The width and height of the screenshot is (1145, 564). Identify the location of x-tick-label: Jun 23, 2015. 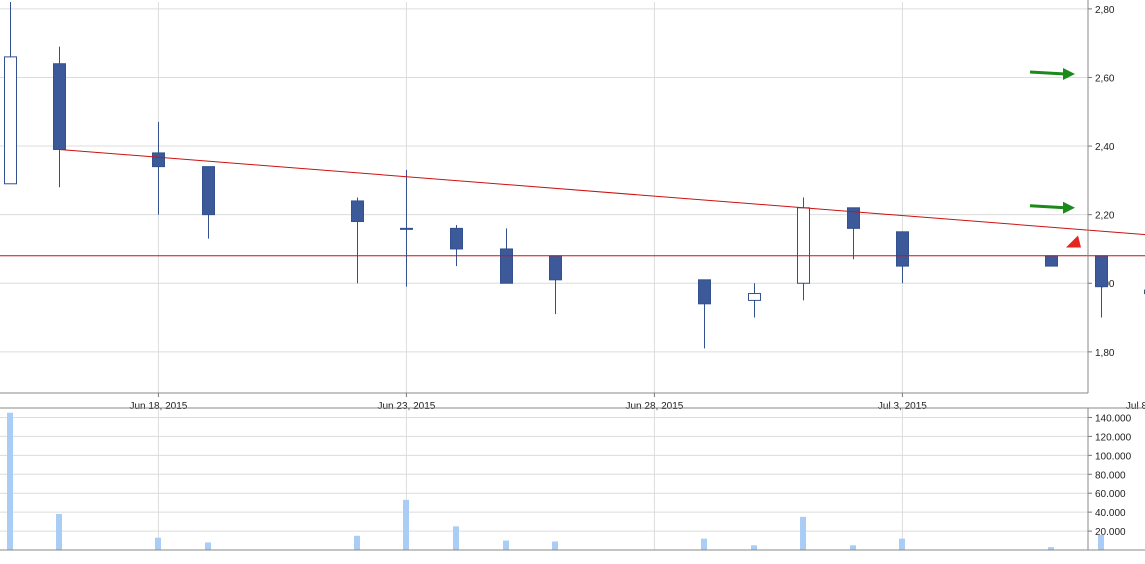
(406, 406).